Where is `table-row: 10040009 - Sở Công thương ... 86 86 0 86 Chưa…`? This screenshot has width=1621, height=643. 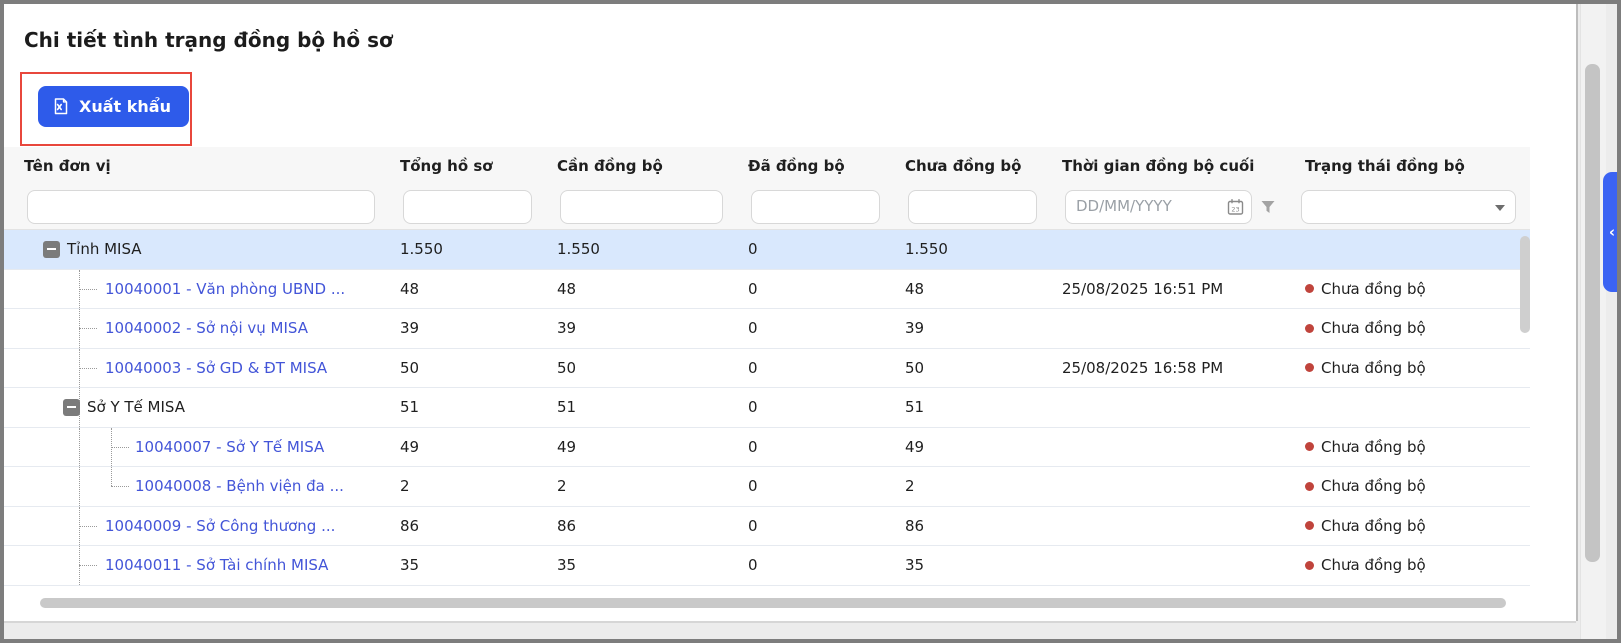 table-row: 10040009 - Sở Công thương ... 86 86 0 86 Chưa… is located at coordinates (767, 526).